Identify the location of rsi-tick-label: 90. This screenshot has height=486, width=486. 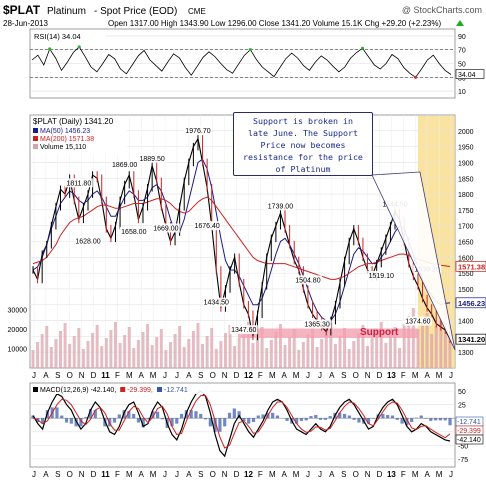
(462, 37).